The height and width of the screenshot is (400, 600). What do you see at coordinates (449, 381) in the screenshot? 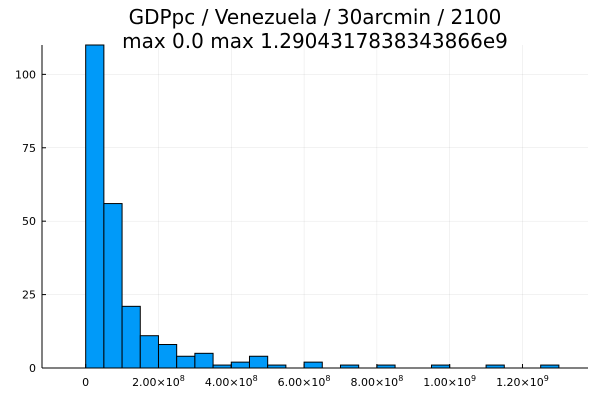
I see `x-tick-label: 1.00×10⁹` at bounding box center [449, 381].